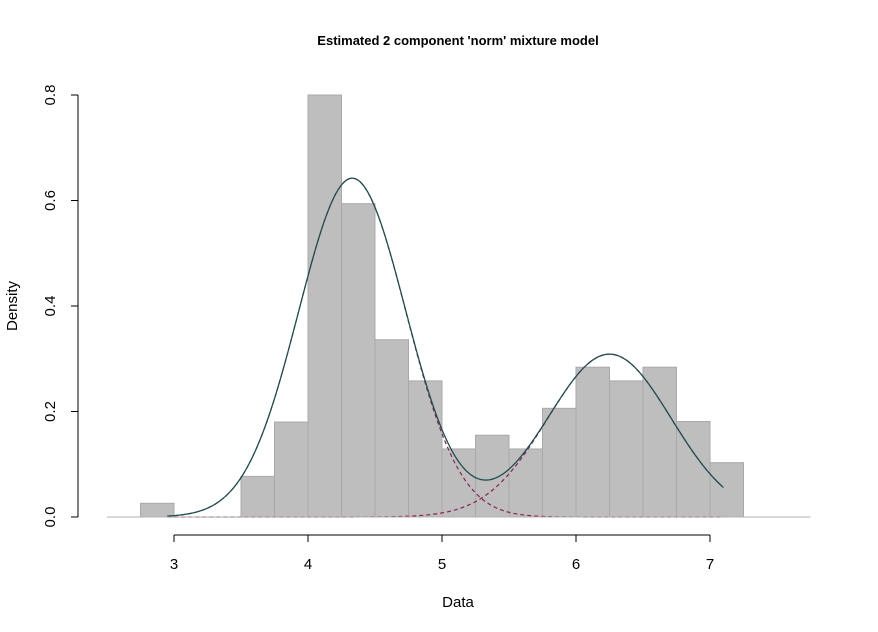 The height and width of the screenshot is (632, 878). What do you see at coordinates (576, 564) in the screenshot?
I see `x-tick-label: 6` at bounding box center [576, 564].